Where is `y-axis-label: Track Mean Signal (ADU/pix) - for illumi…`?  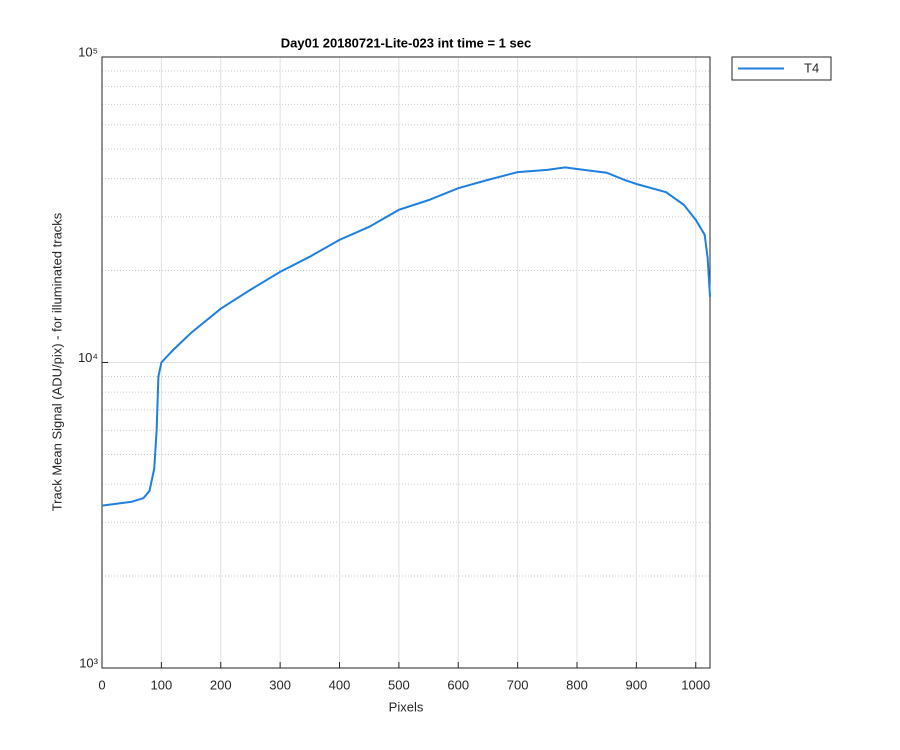
y-axis-label: Track Mean Signal (ADU/pix) - for illumi… is located at coordinates (56, 361).